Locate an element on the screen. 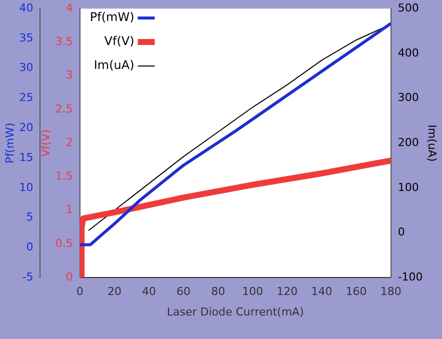  y-tick-label: 40 is located at coordinates (26, 7).